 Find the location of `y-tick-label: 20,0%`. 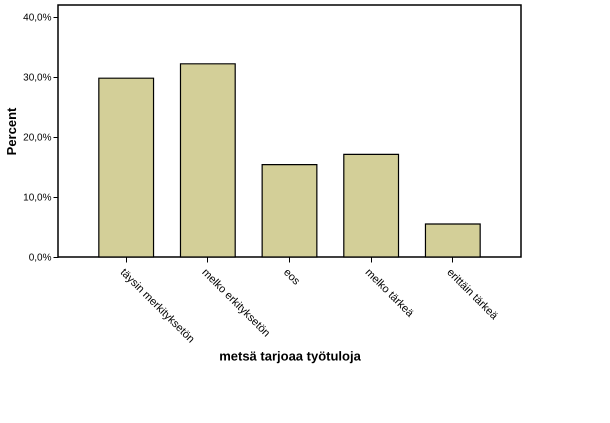

y-tick-label: 20,0% is located at coordinates (37, 138).